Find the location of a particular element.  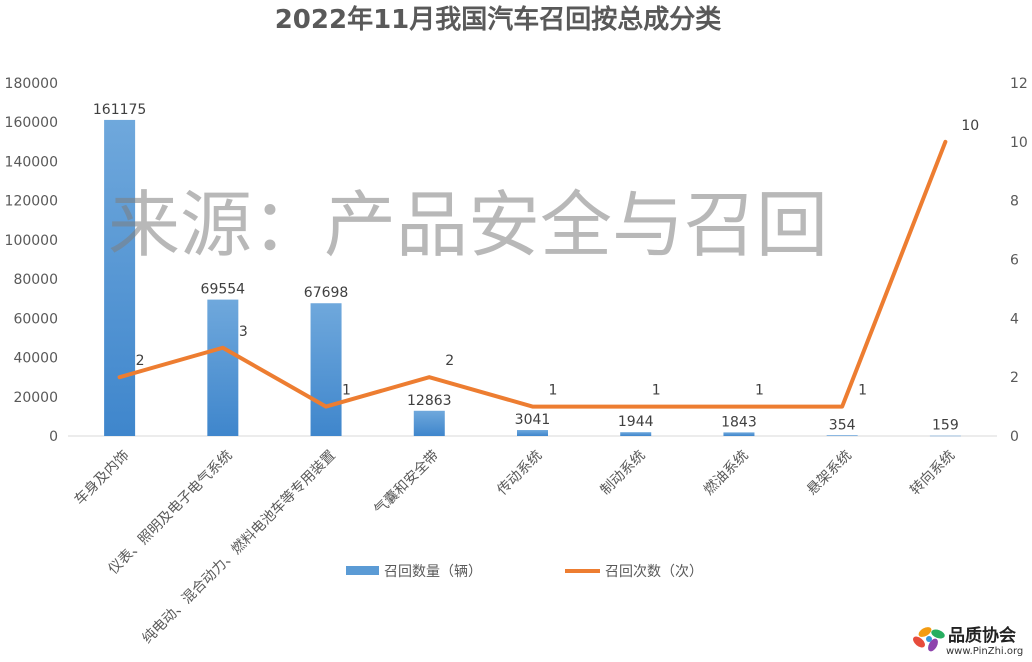

y-tick-label-right: 6 is located at coordinates (1014, 261).